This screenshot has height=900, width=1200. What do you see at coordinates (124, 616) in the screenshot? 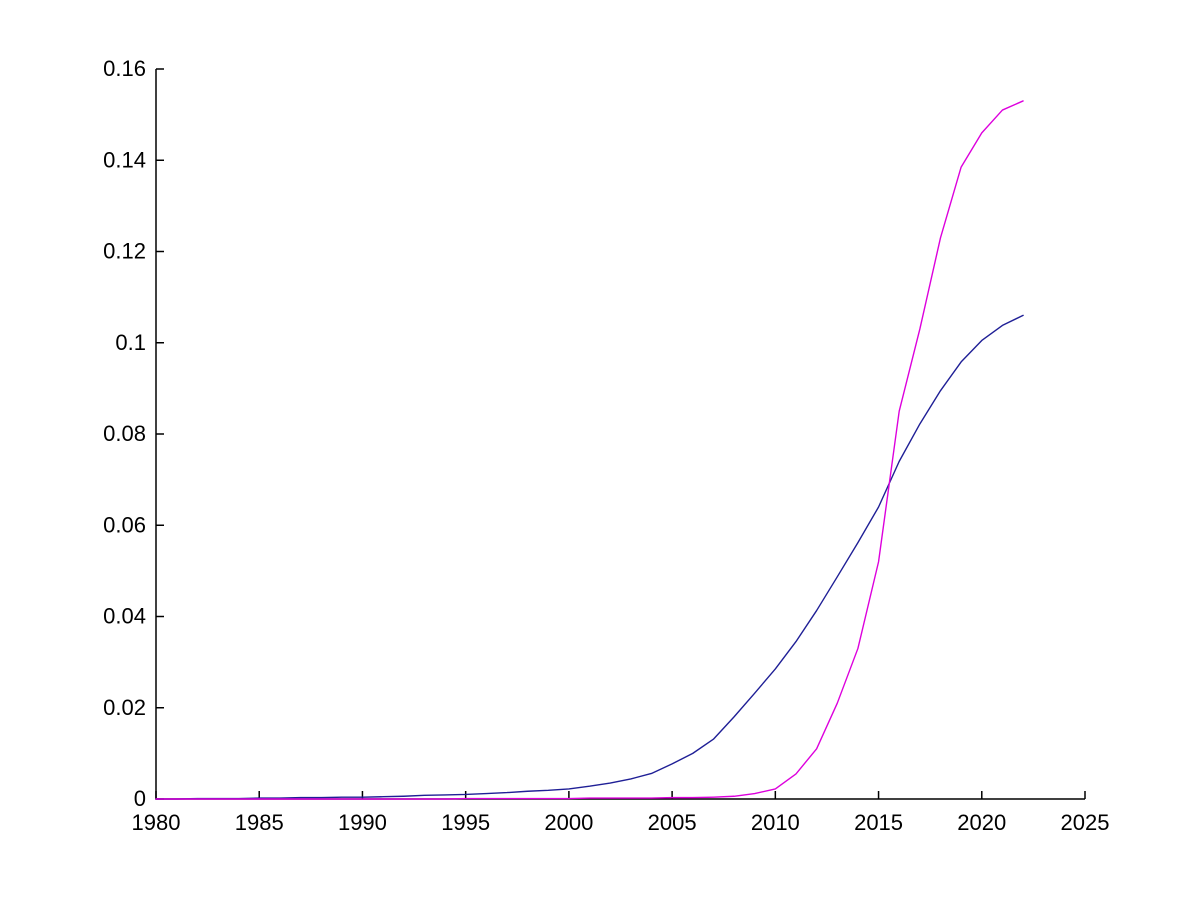
I see `y-tick-label: 0.04` at bounding box center [124, 616].